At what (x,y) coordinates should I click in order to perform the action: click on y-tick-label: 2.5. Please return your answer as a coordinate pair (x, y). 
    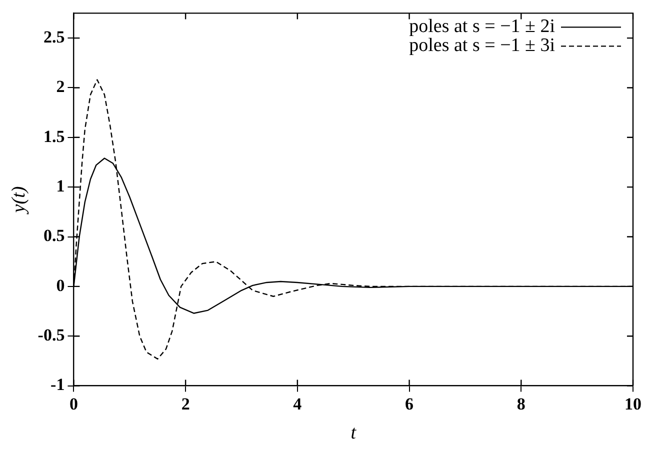
    Looking at the image, I should click on (54, 36).